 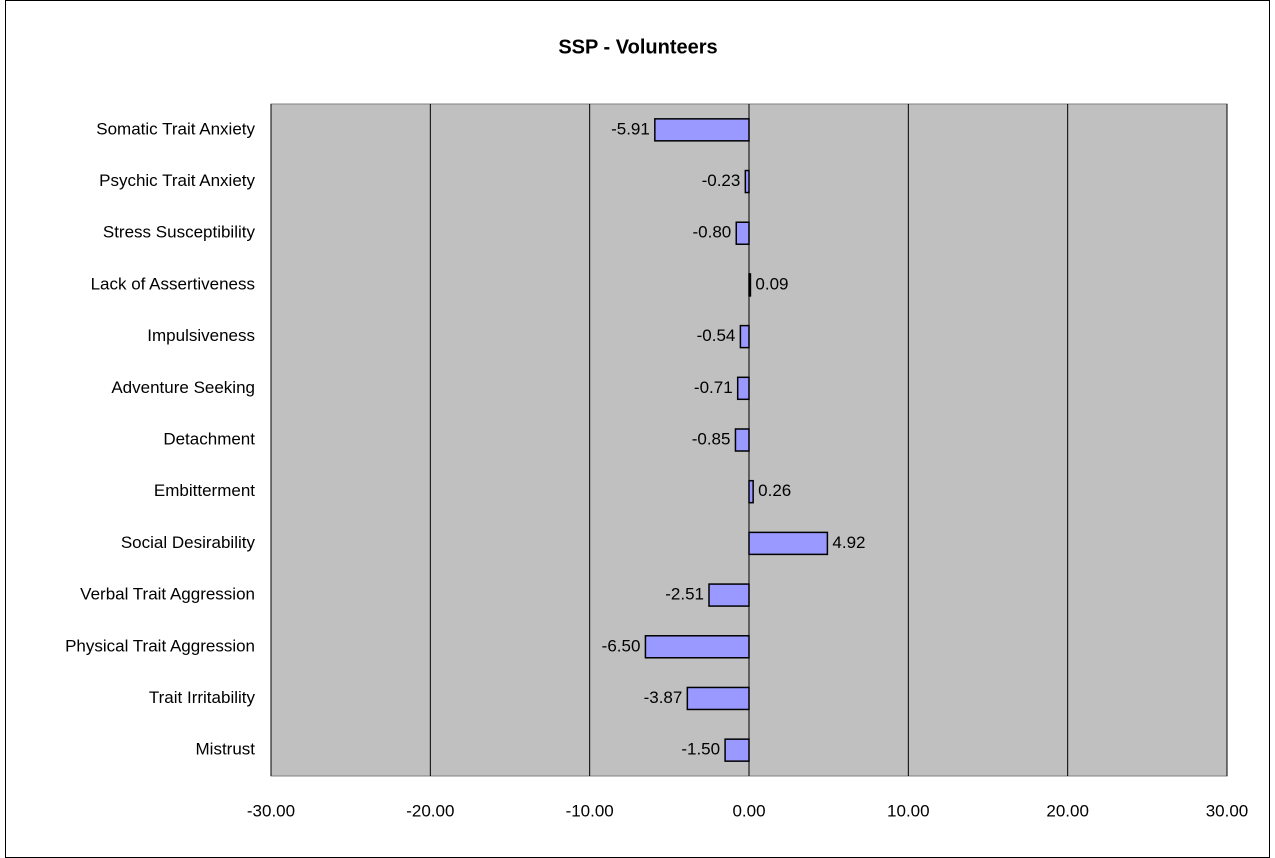 What do you see at coordinates (430, 810) in the screenshot?
I see `x-tick-label: -20.00` at bounding box center [430, 810].